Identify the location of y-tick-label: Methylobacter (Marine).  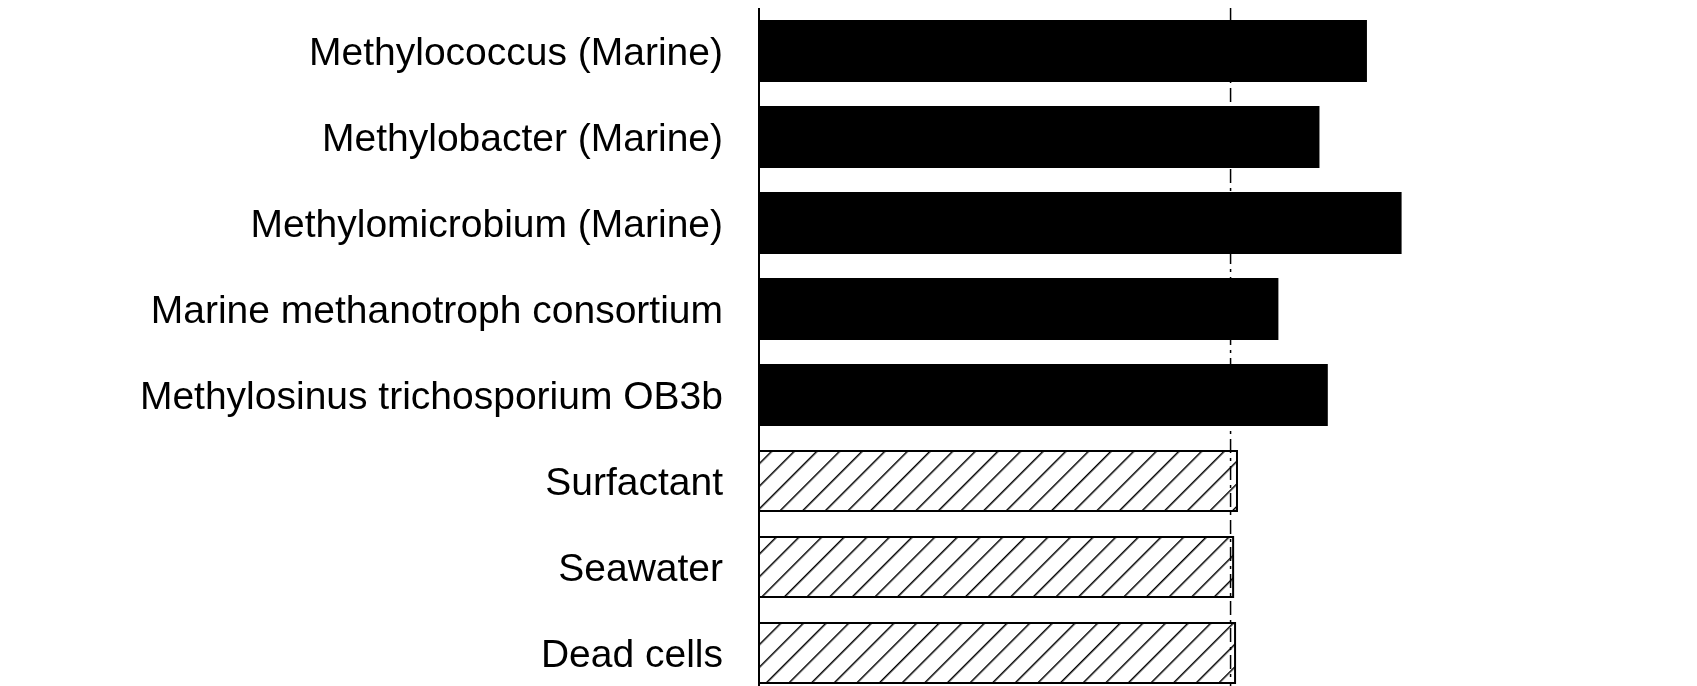
(522, 137).